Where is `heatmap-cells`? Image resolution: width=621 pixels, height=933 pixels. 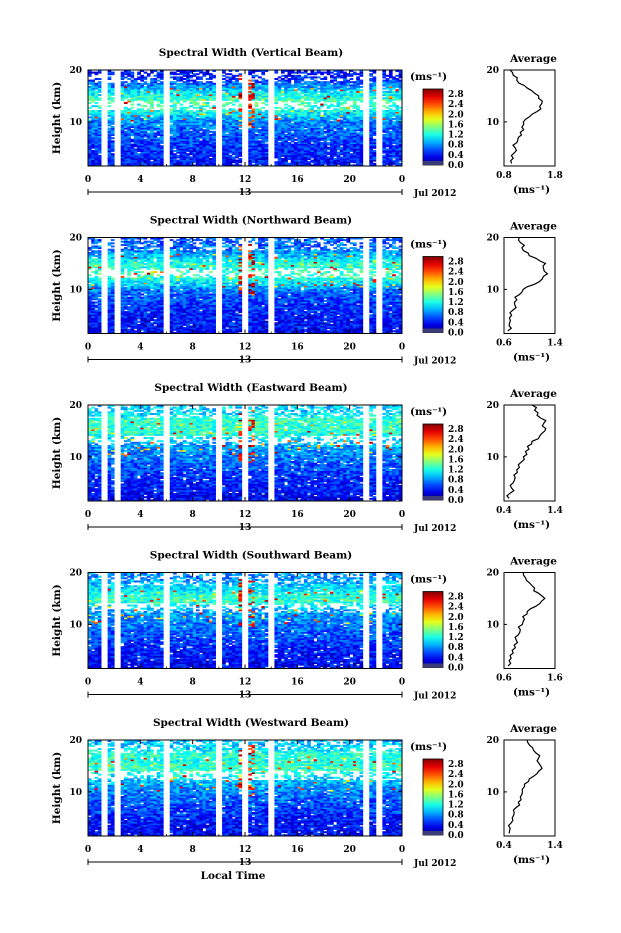
heatmap-cells is located at coordinates (245, 118).